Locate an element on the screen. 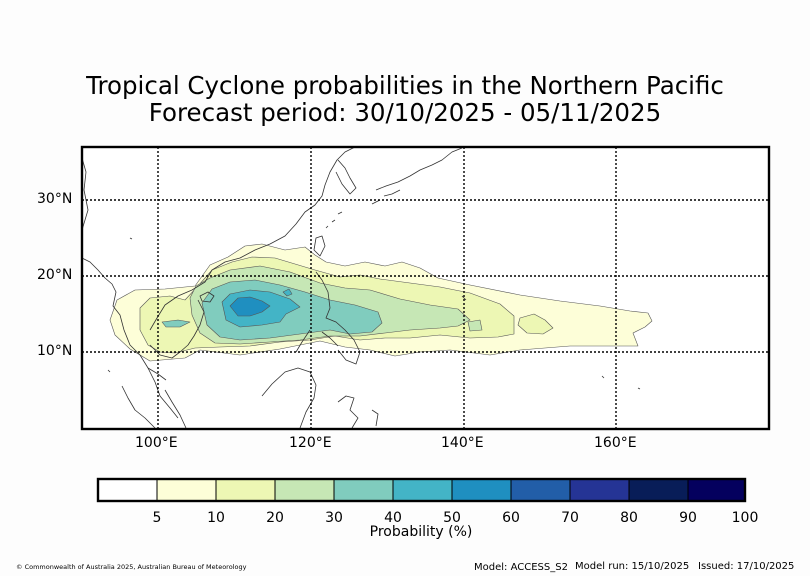 The height and width of the screenshot is (576, 810). lon-tick-label-120: 120°E is located at coordinates (310, 443).